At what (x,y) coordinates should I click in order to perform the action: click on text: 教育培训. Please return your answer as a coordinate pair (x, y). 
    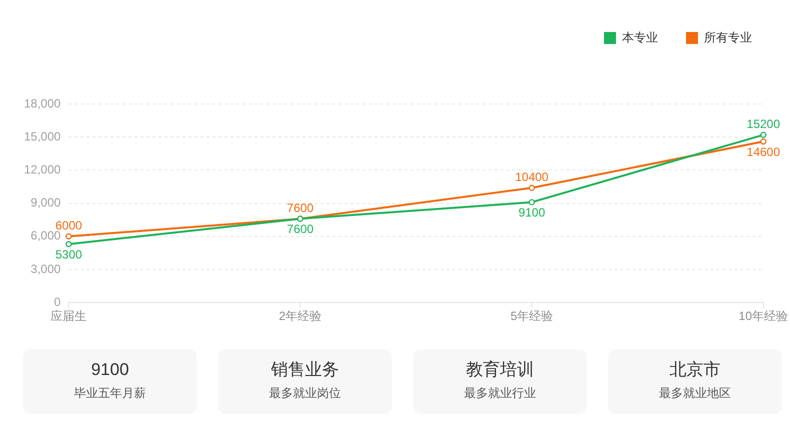
    Looking at the image, I should click on (500, 370).